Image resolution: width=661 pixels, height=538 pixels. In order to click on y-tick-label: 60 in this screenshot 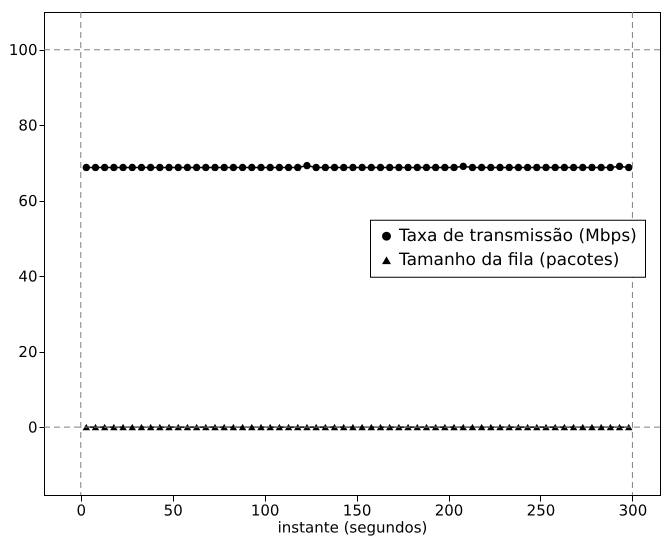, I will do `click(28, 201)`.